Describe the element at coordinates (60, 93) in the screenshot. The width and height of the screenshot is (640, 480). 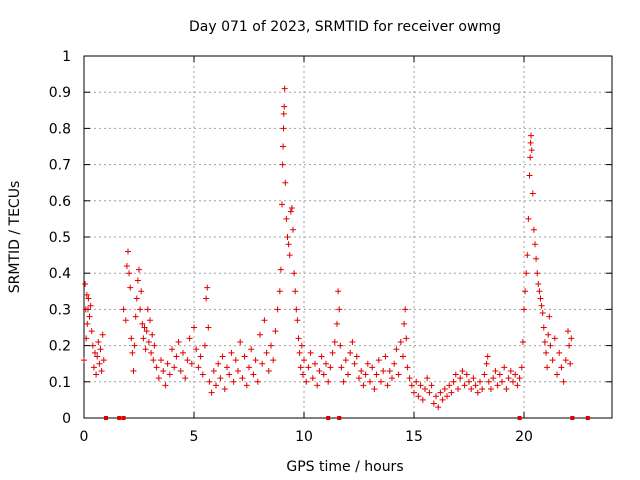
I see `y-tick-label: 0.9` at that location.